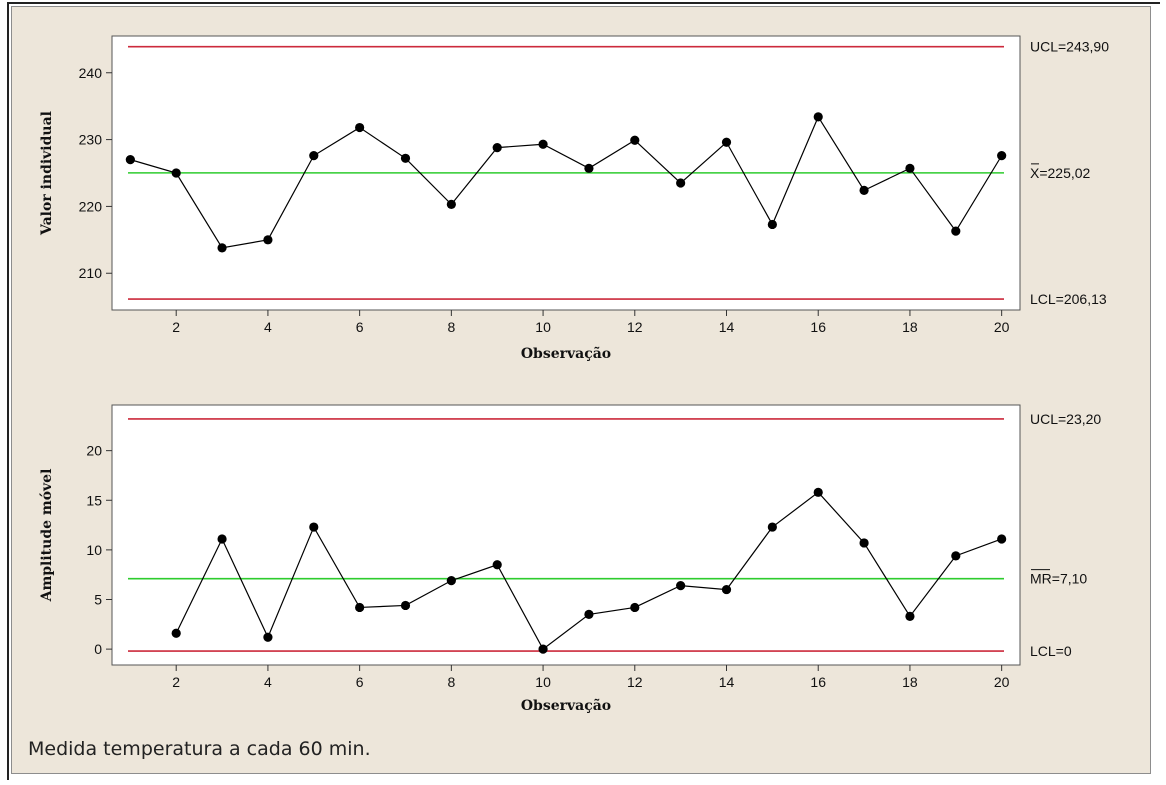 This screenshot has width=1166, height=785. Describe the element at coordinates (47, 536) in the screenshot. I see `y-axis-title: Amplitude móvel` at that location.